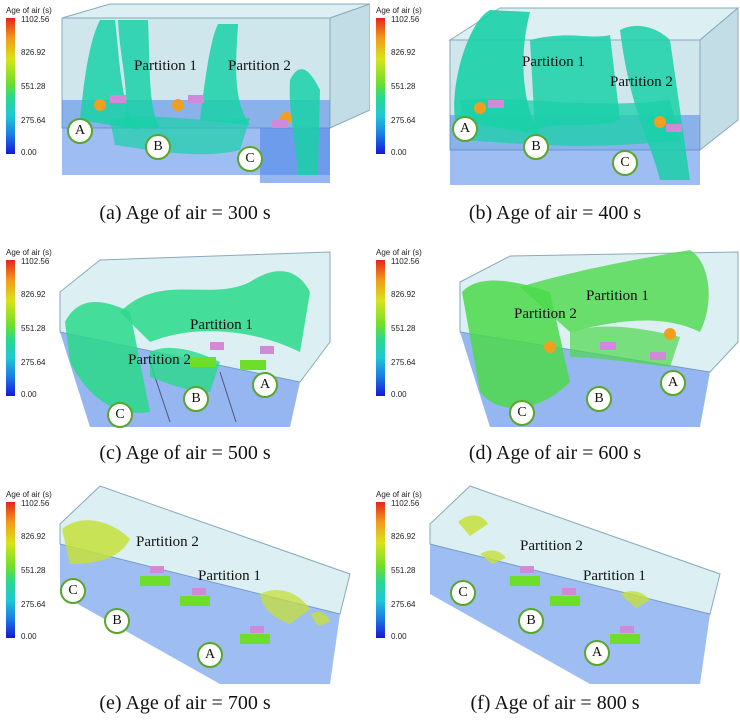 This screenshot has width=740, height=728. I want to click on panel-caption: (e) Age of air = 700 s, so click(185, 703).